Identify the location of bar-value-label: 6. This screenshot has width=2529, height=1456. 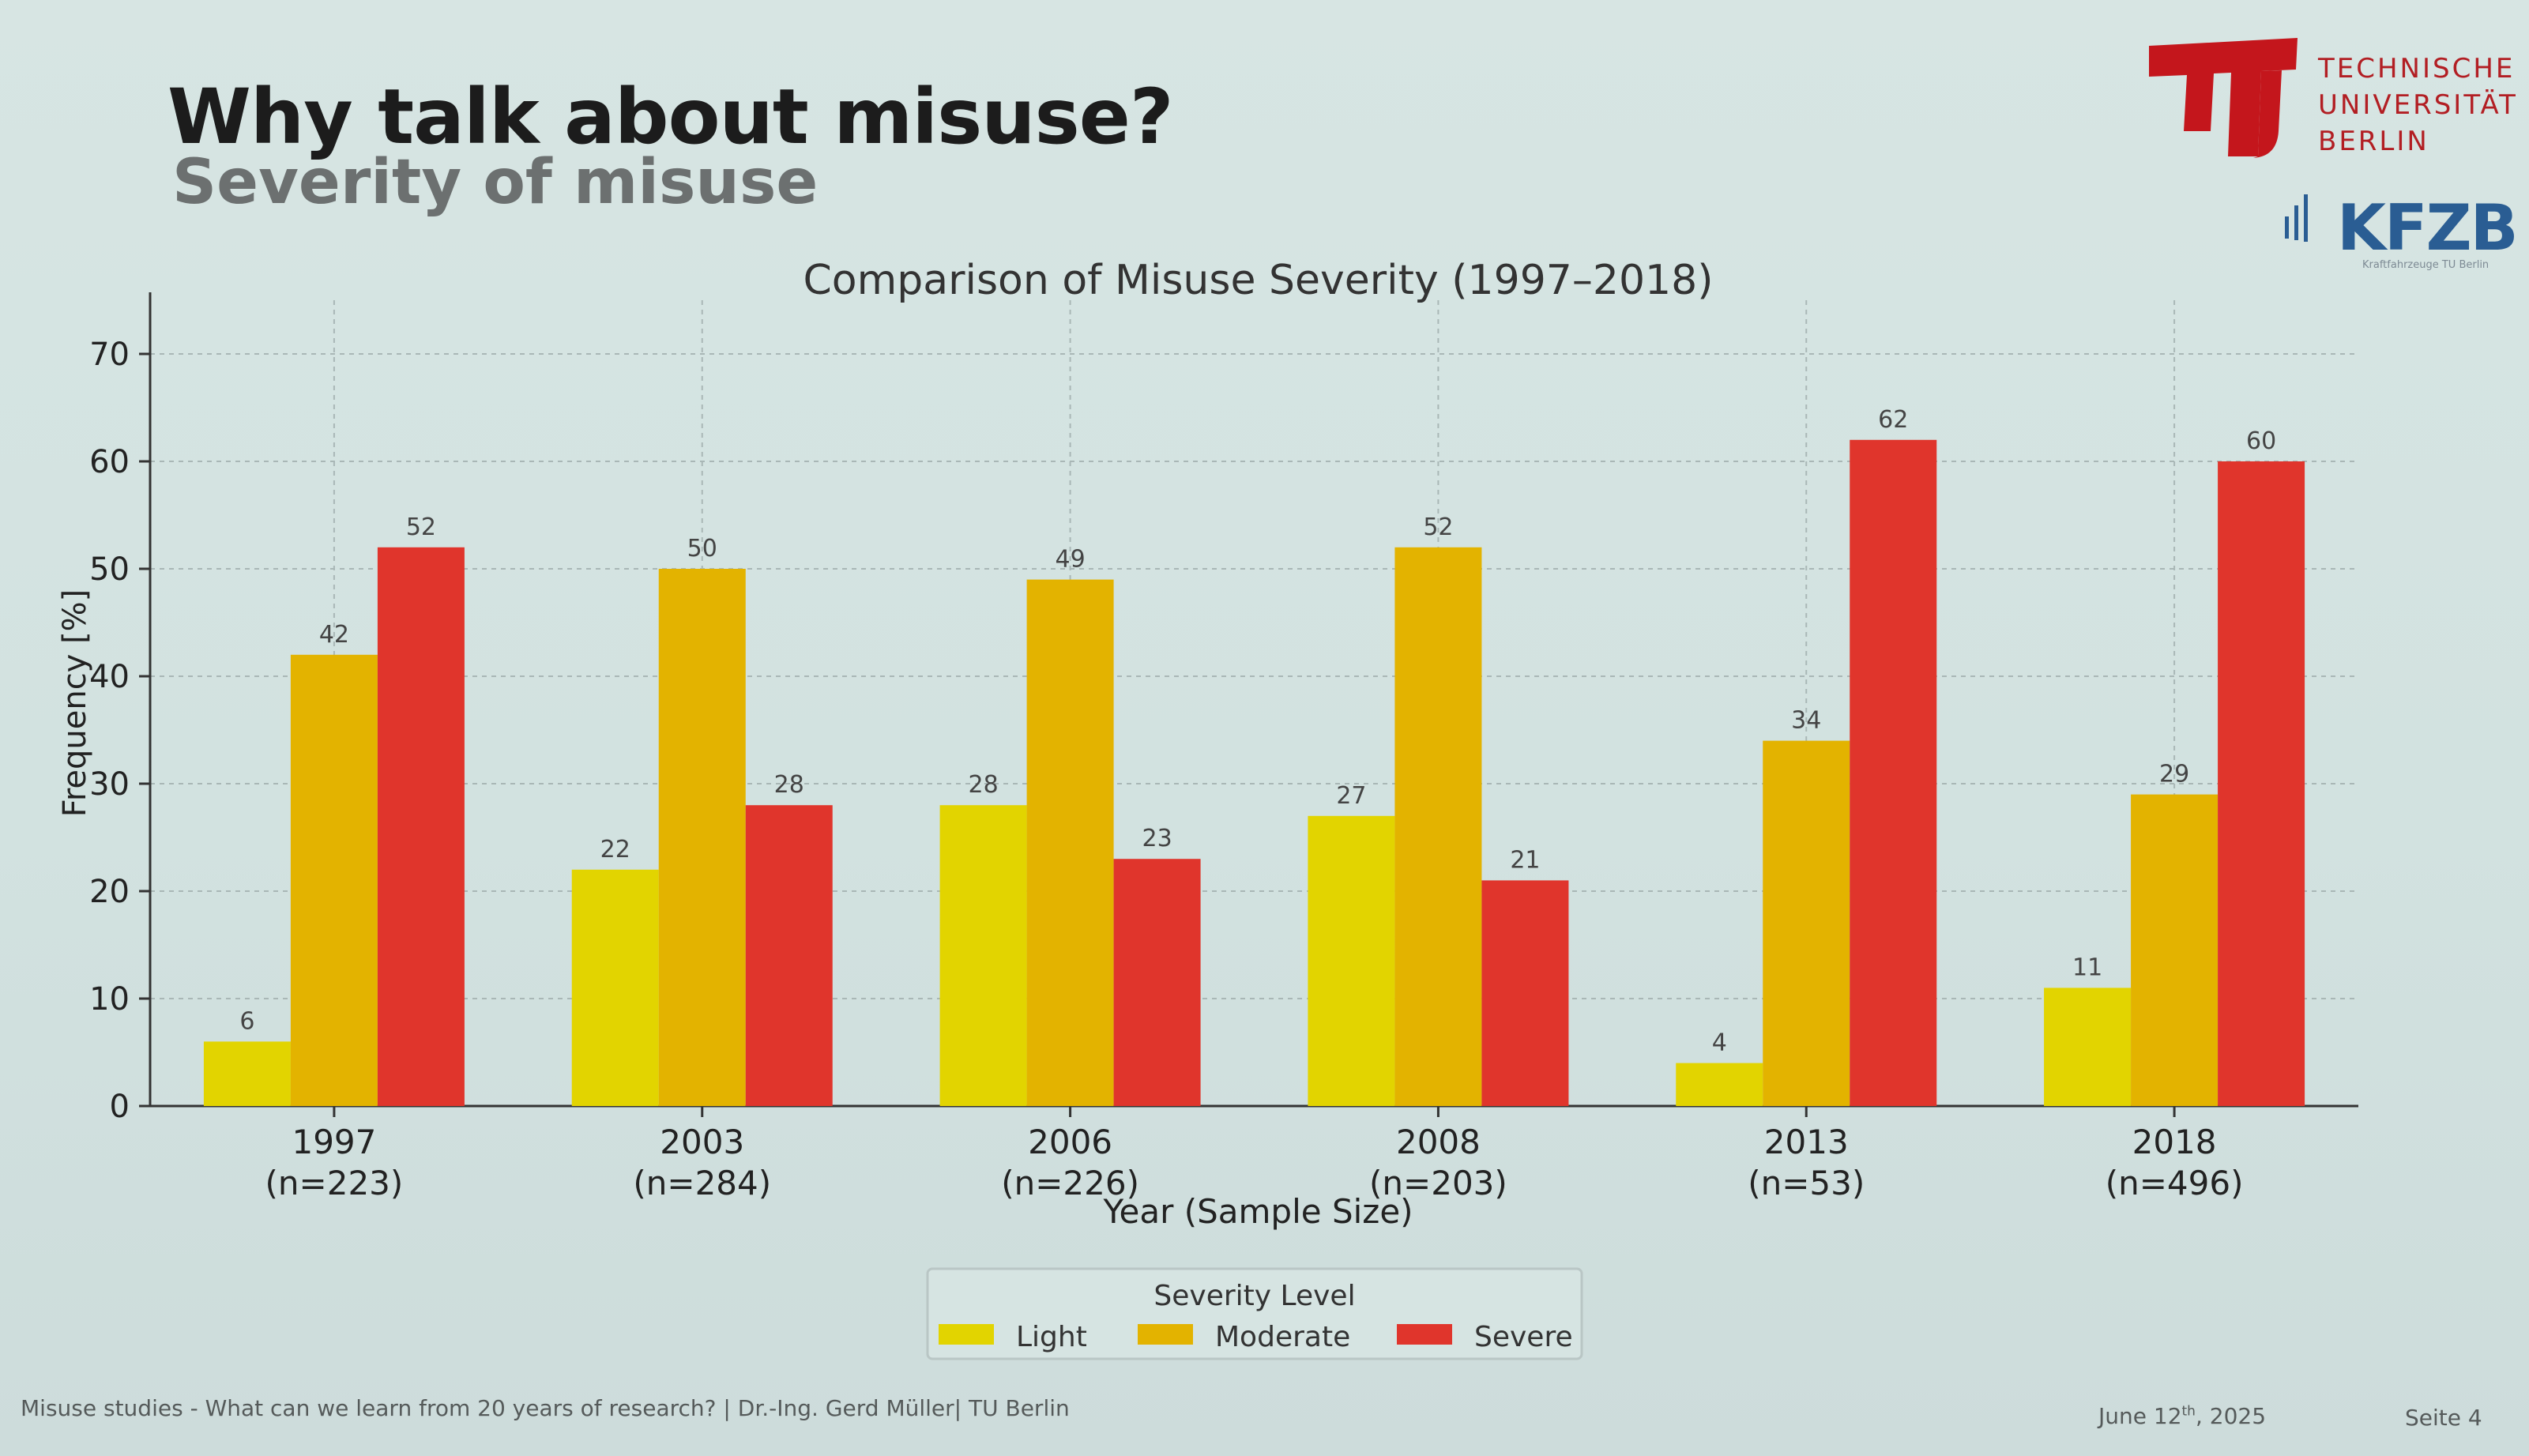
(246, 1021).